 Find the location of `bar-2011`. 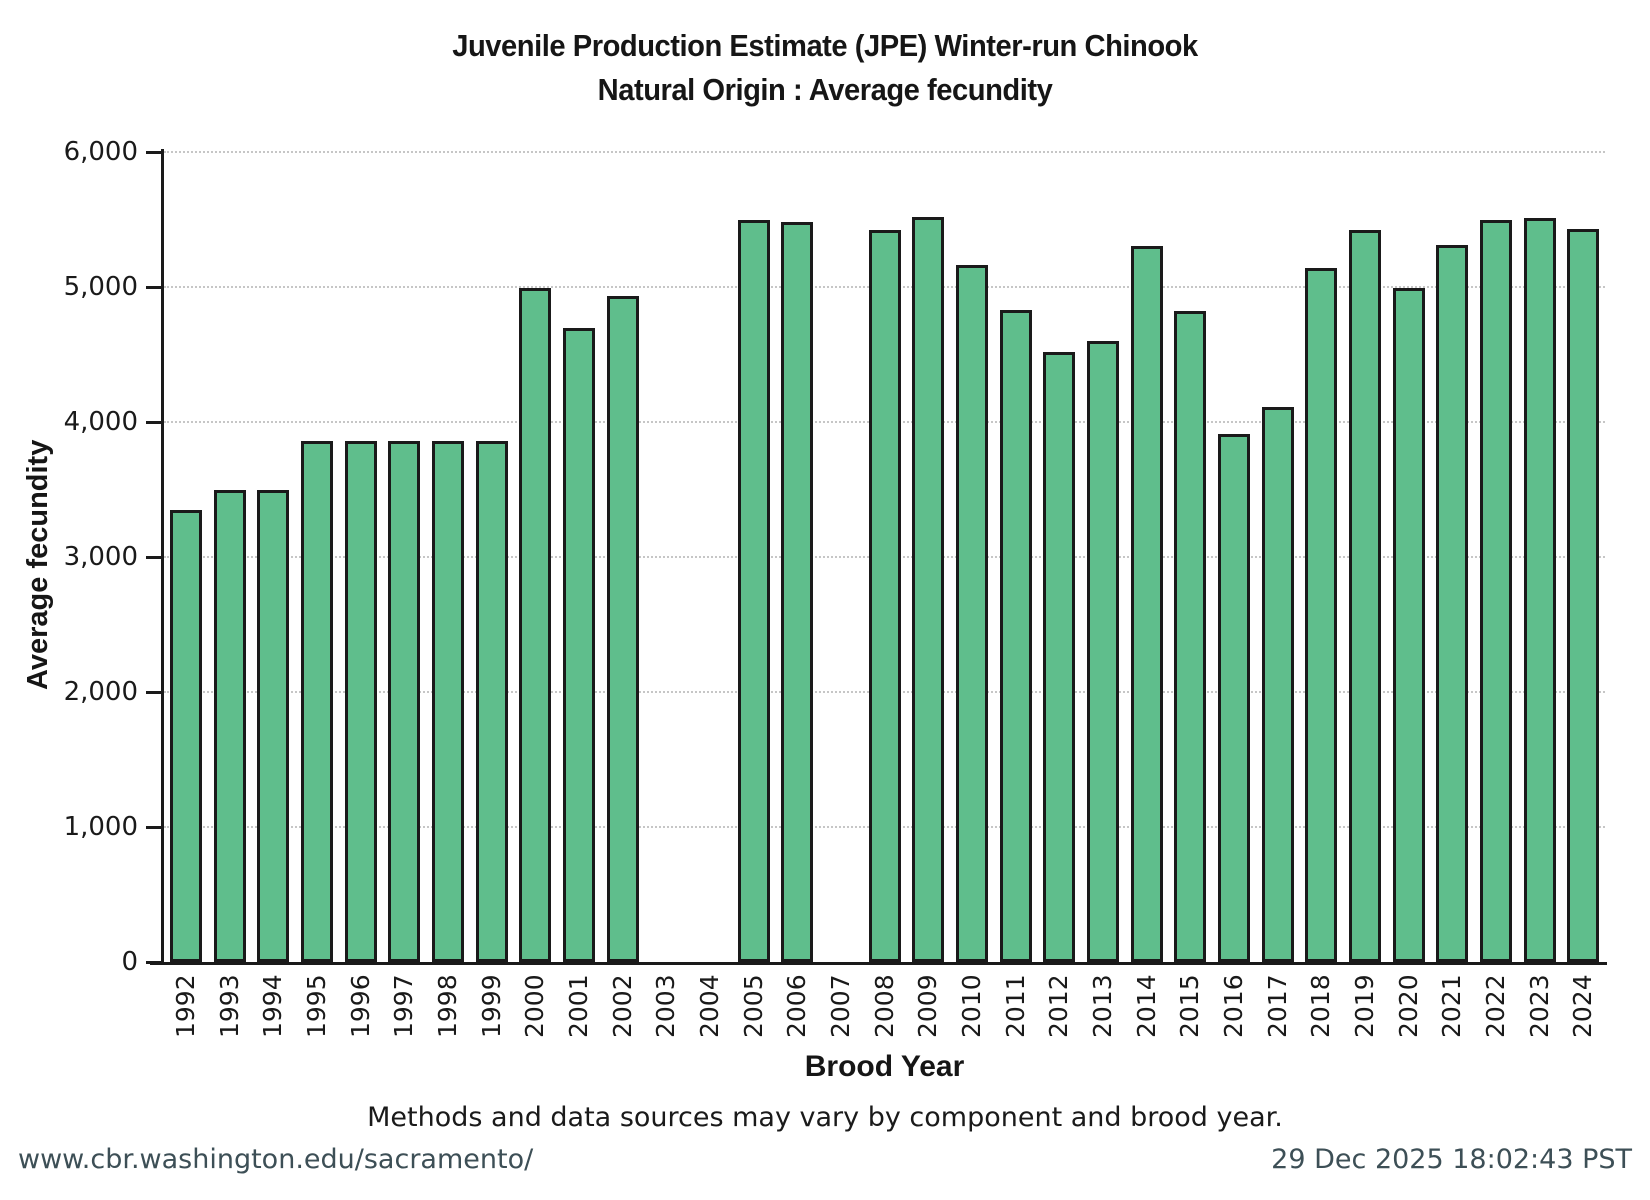

bar-2011 is located at coordinates (1015, 635).